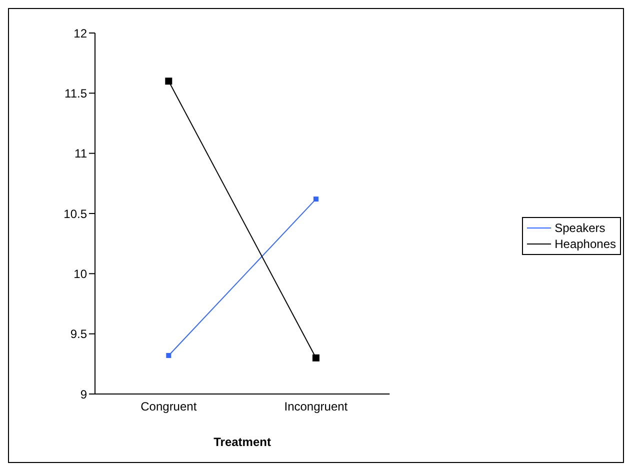 This screenshot has width=632, height=471. I want to click on x-tick-label: Incongruent, so click(316, 407).